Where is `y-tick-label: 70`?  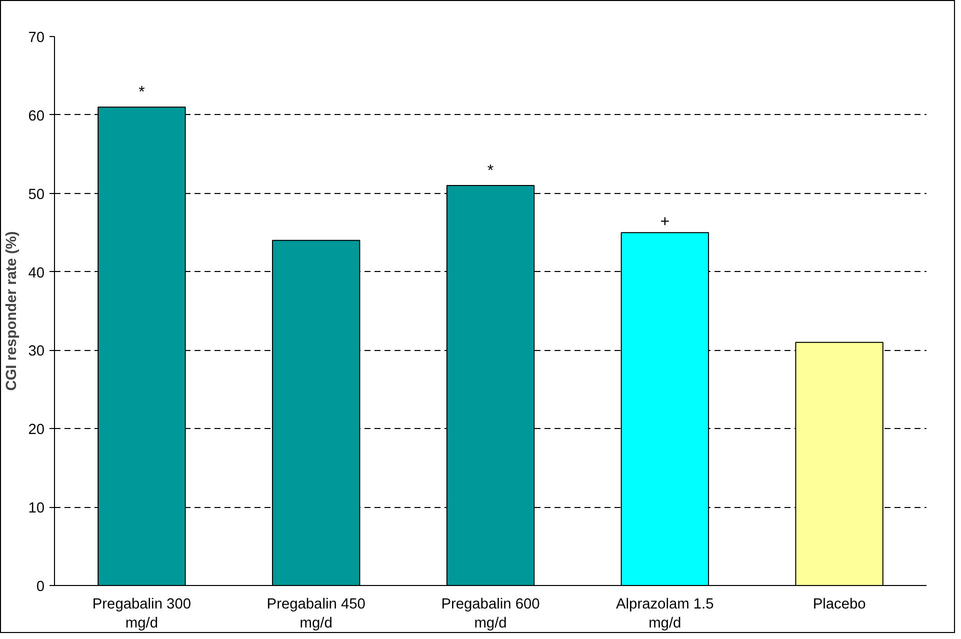
y-tick-label: 70 is located at coordinates (36, 38).